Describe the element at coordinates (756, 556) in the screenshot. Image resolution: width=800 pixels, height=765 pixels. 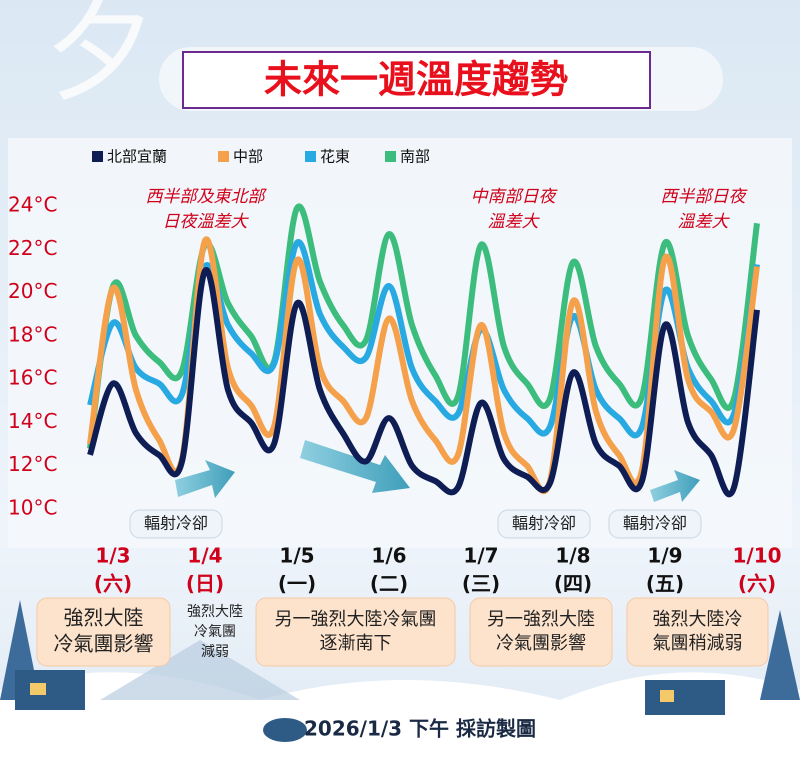
I see `date-label: 1/10` at that location.